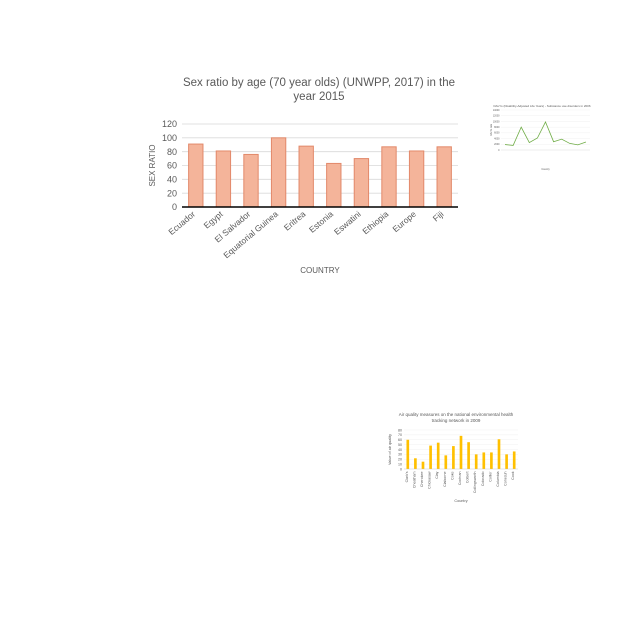  I want to click on x-tick-label: Collier, so click(490, 476).